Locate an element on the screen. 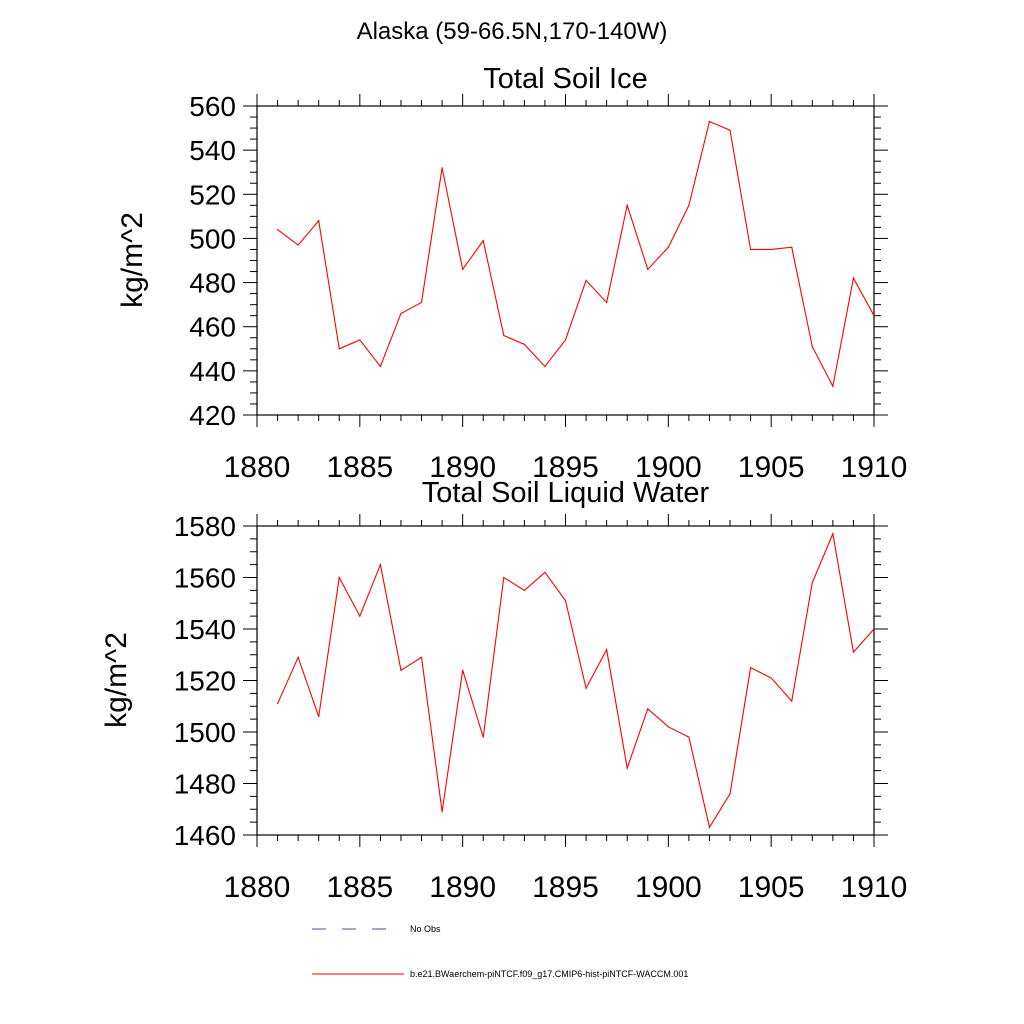  soil-liquid-water-y-tick-label: 1500 is located at coordinates (205, 732).